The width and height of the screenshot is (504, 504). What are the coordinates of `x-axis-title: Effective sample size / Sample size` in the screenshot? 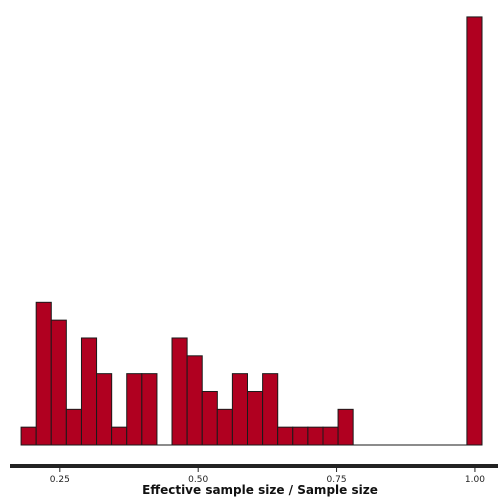 It's located at (260, 490).